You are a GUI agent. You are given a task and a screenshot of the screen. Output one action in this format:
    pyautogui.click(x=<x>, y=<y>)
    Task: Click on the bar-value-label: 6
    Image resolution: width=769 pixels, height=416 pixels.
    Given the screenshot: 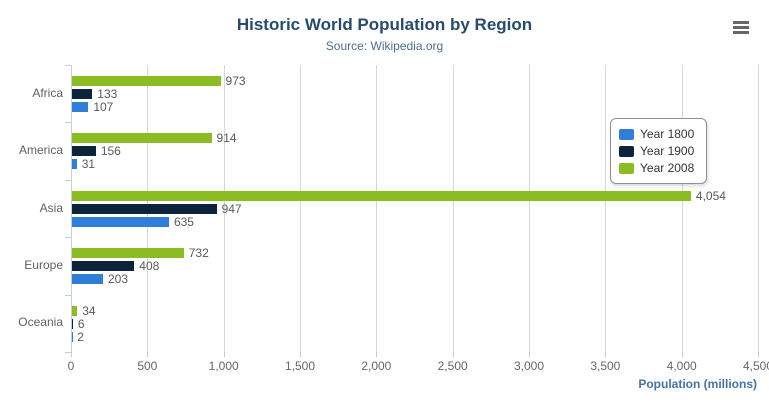 What is the action you would take?
    pyautogui.click(x=81, y=323)
    